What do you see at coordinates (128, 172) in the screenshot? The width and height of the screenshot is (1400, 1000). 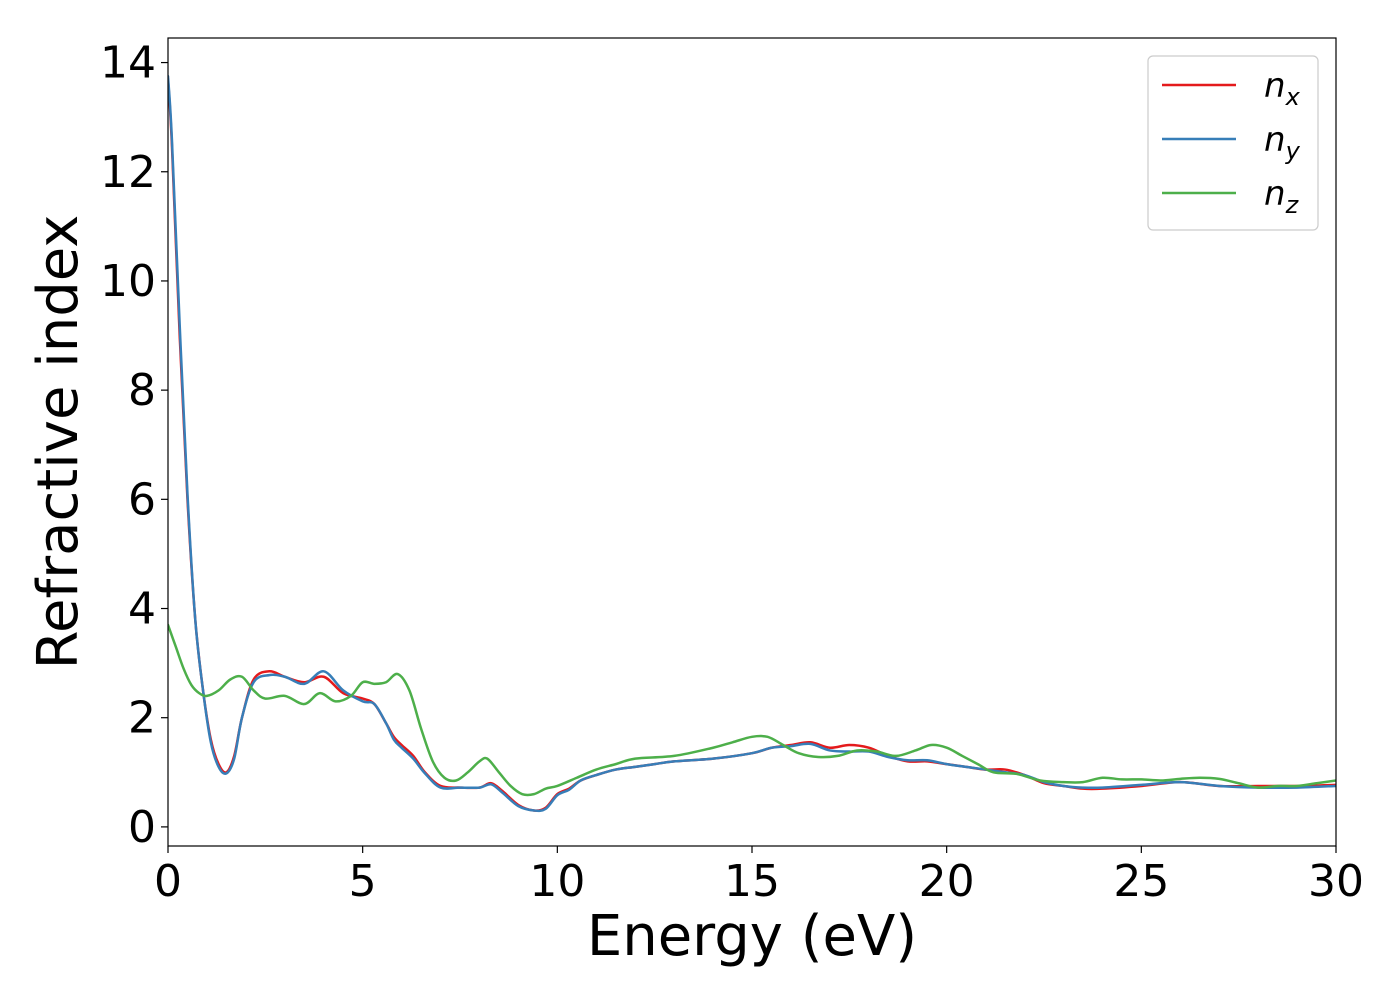 I see `y-tick-label: 12` at bounding box center [128, 172].